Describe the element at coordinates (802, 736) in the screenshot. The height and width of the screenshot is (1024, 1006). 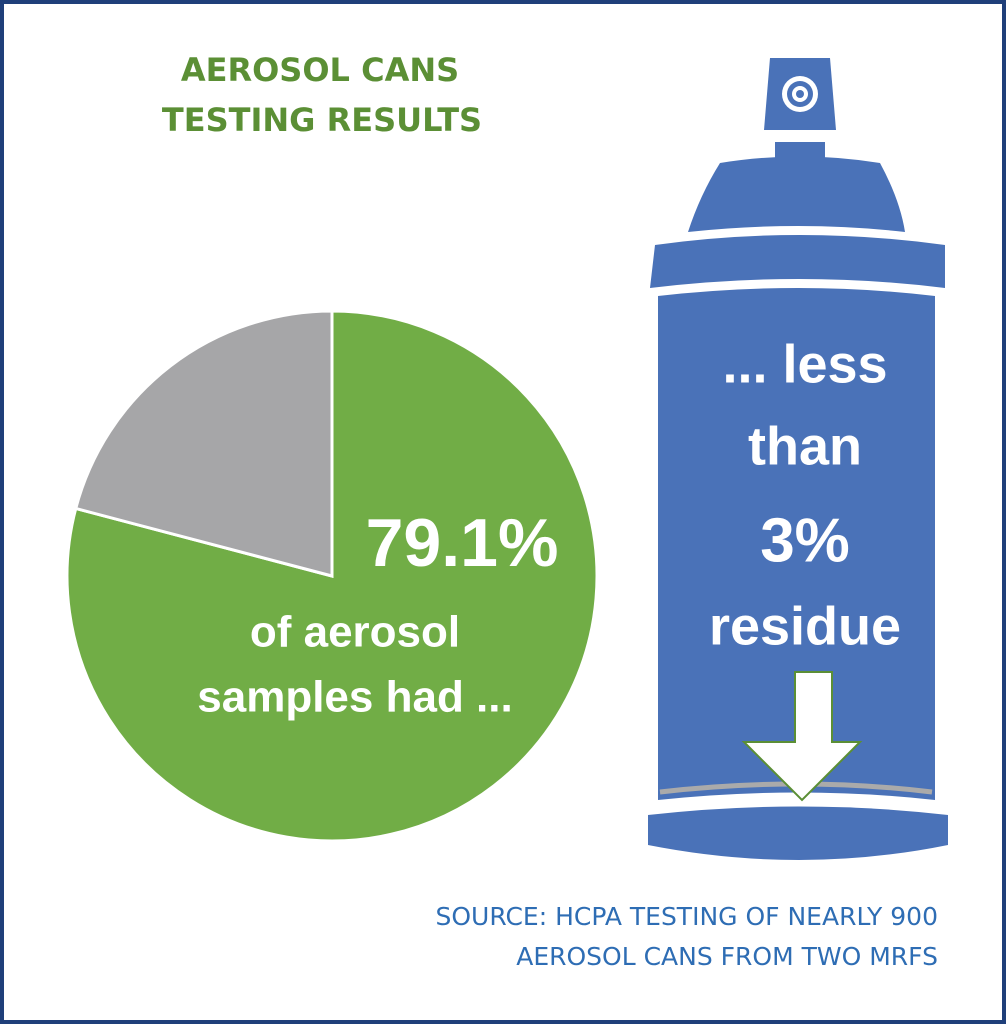
I see `down-arrow` at that location.